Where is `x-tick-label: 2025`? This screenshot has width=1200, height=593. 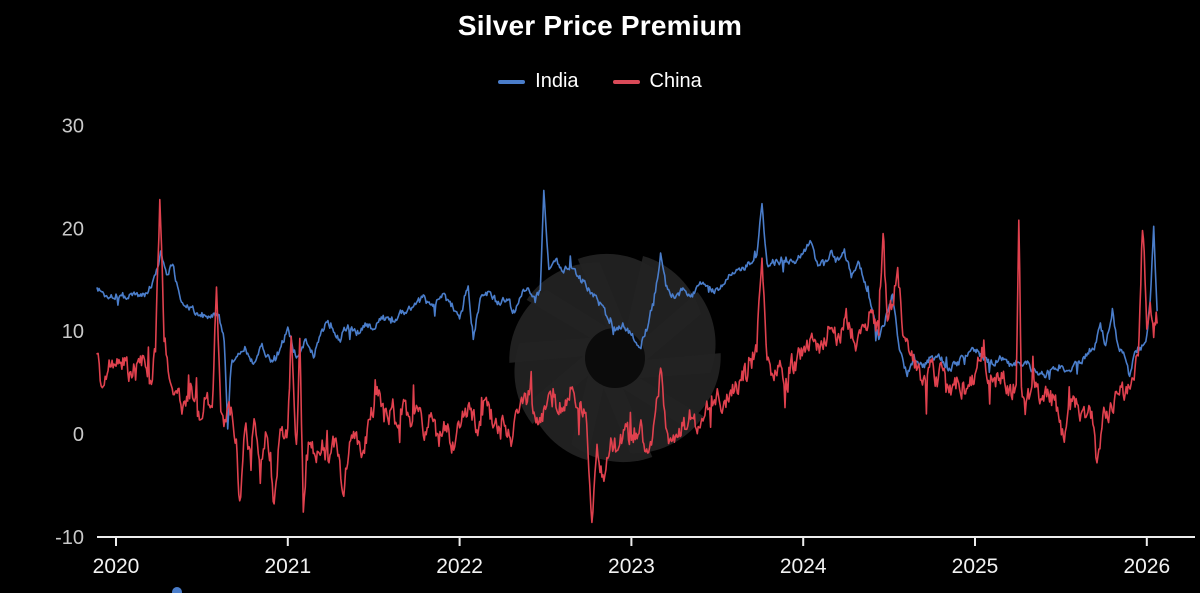 x-tick-label: 2025 is located at coordinates (975, 566).